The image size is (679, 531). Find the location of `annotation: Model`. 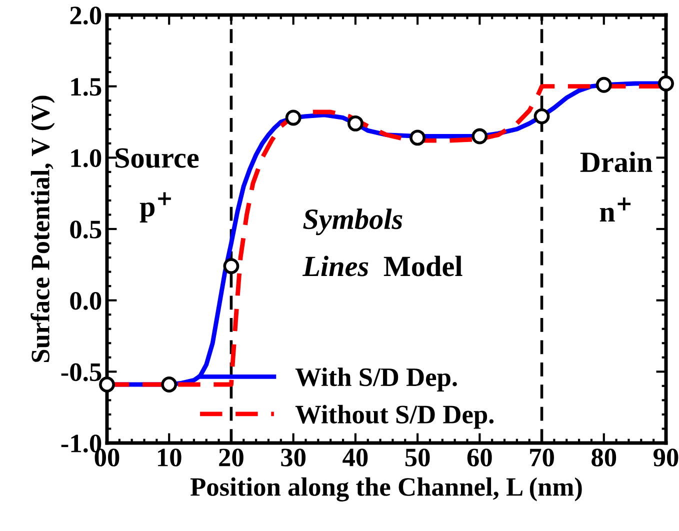

annotation: Model is located at coordinates (423, 266).